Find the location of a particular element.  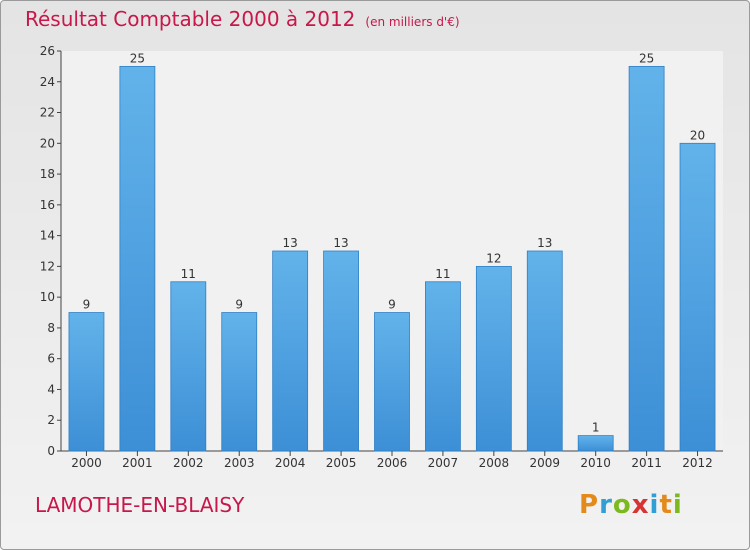

x-tick-label: 2001 is located at coordinates (137, 463).